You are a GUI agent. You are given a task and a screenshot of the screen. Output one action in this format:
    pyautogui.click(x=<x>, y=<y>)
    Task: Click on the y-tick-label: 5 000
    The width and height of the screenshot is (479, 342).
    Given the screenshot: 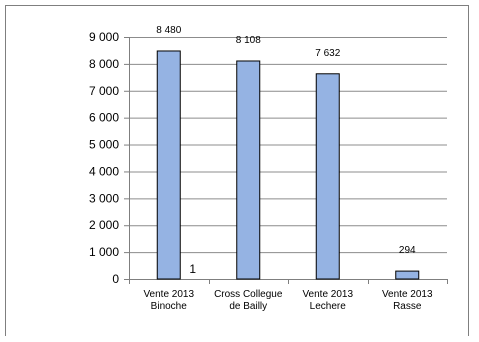 What is the action you would take?
    pyautogui.click(x=104, y=145)
    